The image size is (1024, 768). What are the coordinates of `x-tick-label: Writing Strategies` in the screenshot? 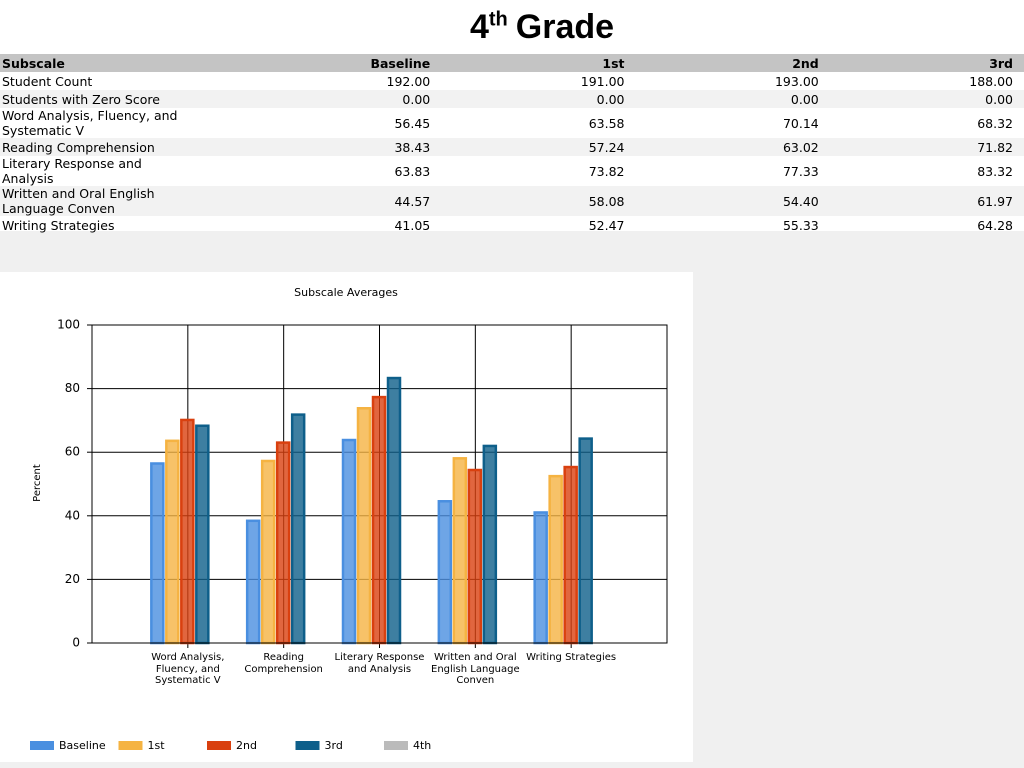 It's located at (571, 657).